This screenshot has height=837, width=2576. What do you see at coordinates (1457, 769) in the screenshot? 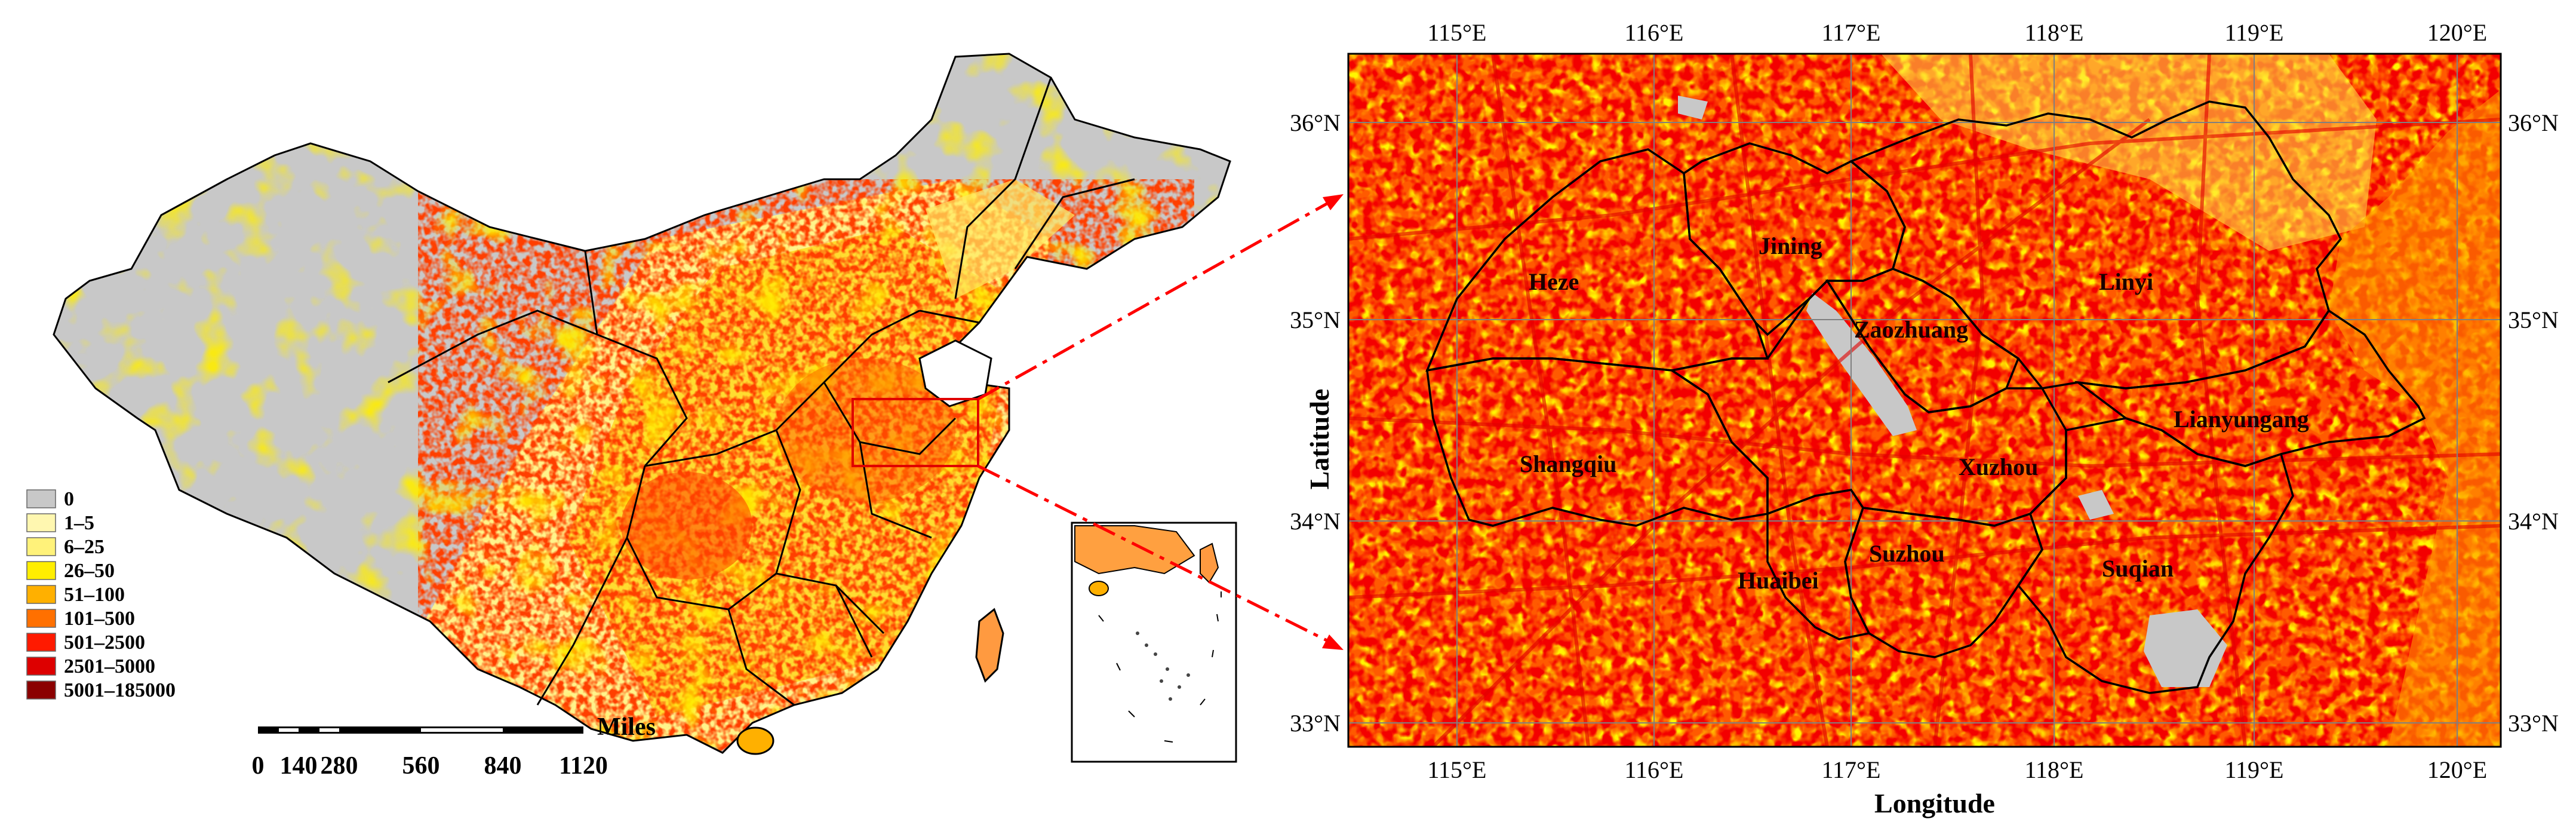
I see `lon-tick-bottom: 115°E` at bounding box center [1457, 769].